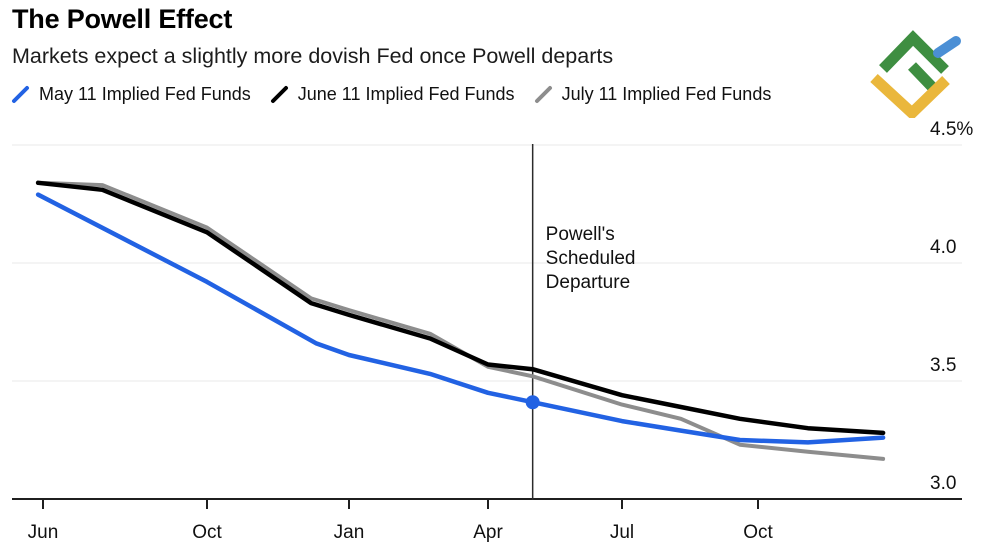 This screenshot has width=1000, height=545. What do you see at coordinates (591, 258) in the screenshot?
I see `powell-annotation-line: Scheduled` at bounding box center [591, 258].